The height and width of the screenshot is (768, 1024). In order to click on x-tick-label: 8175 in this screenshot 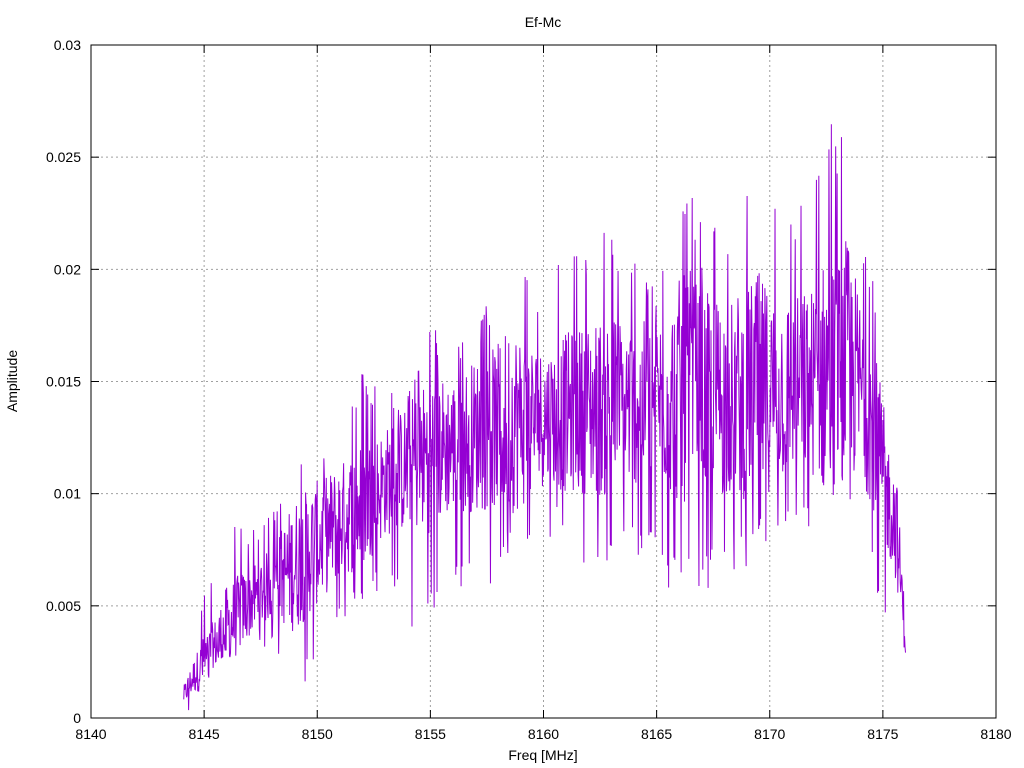, I will do `click(882, 734)`.